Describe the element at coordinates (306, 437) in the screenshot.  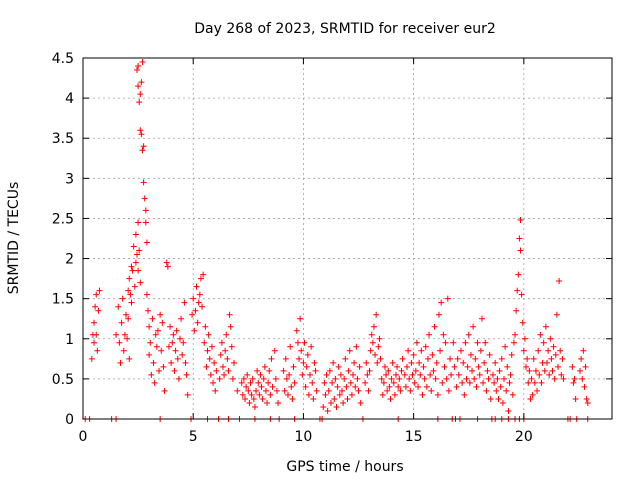
I see `x-tick-labels: 0 5 10 15 20` at that location.